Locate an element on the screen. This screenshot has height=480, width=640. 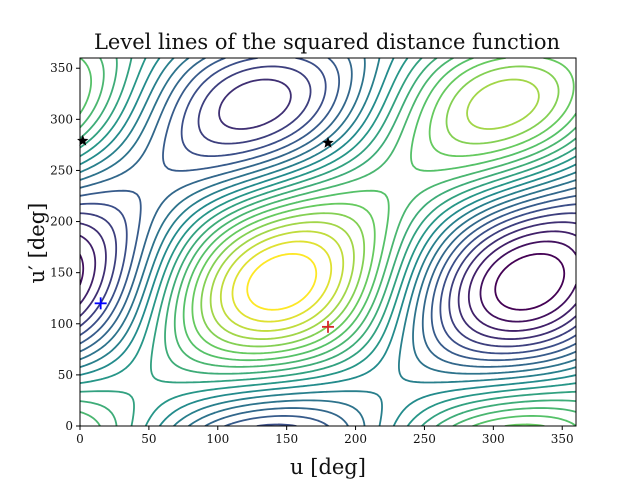
x-tick-label: 100 is located at coordinates (217, 439).